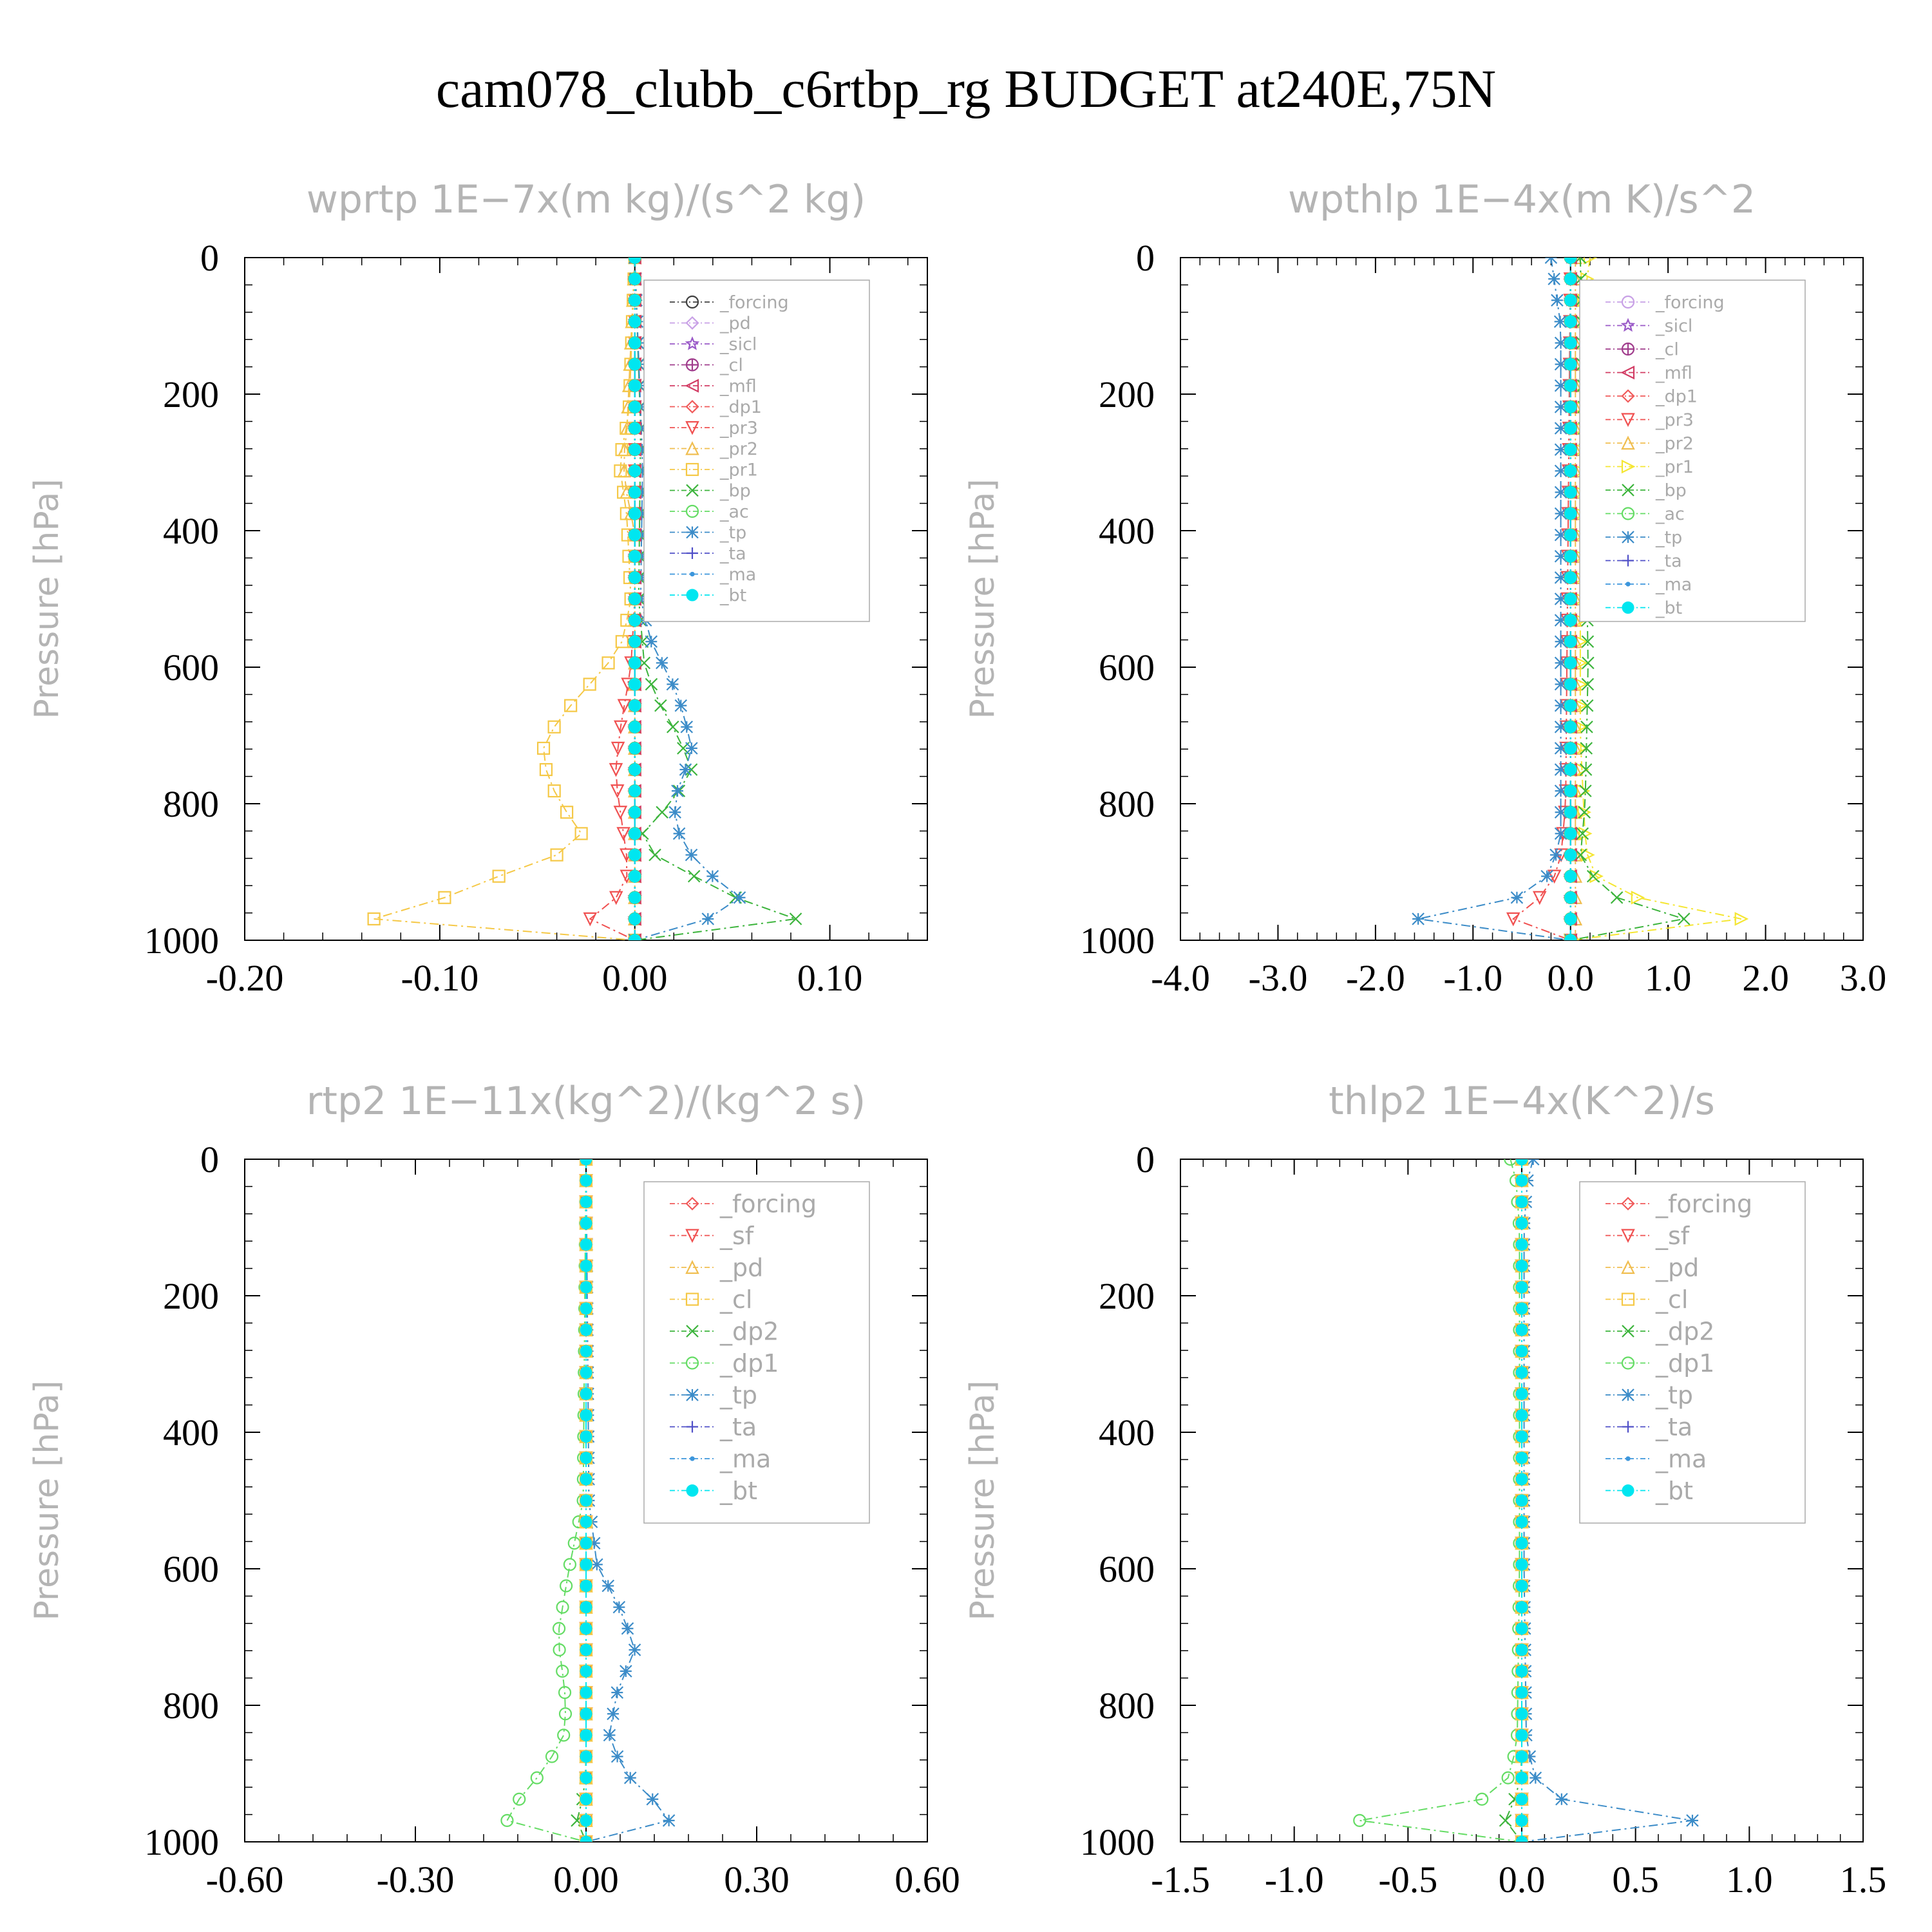  I want to click on panel-title: rtp2 1E−11x(kg^2)/(kg^2 s), so click(587, 1101).